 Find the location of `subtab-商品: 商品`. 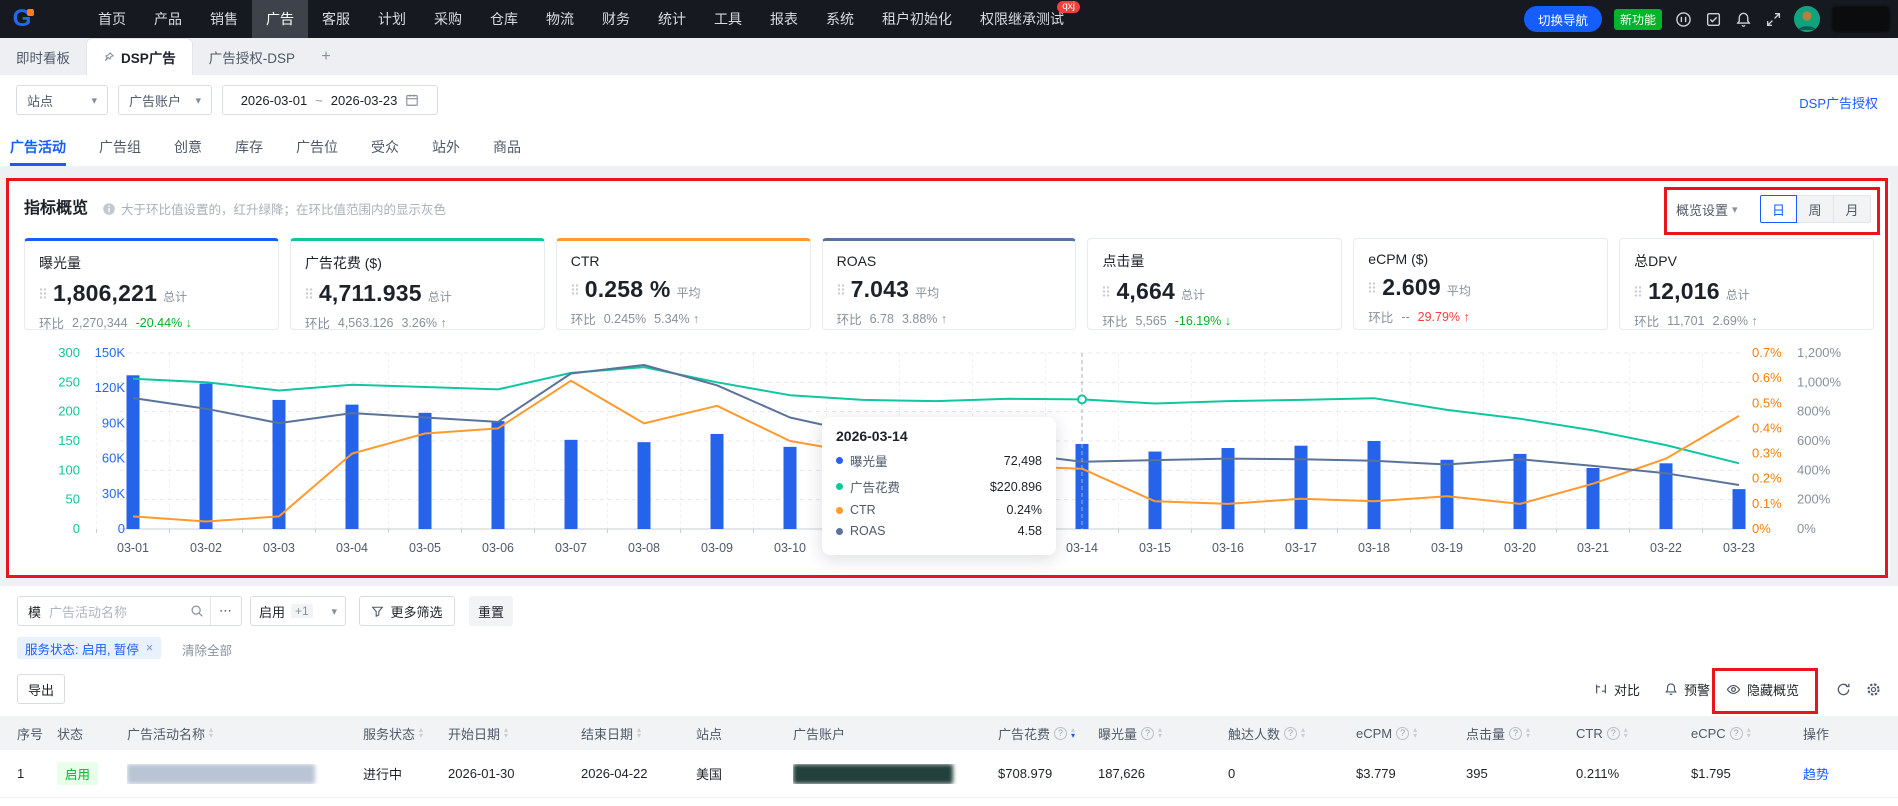

subtab-商品: 商品 is located at coordinates (507, 147).